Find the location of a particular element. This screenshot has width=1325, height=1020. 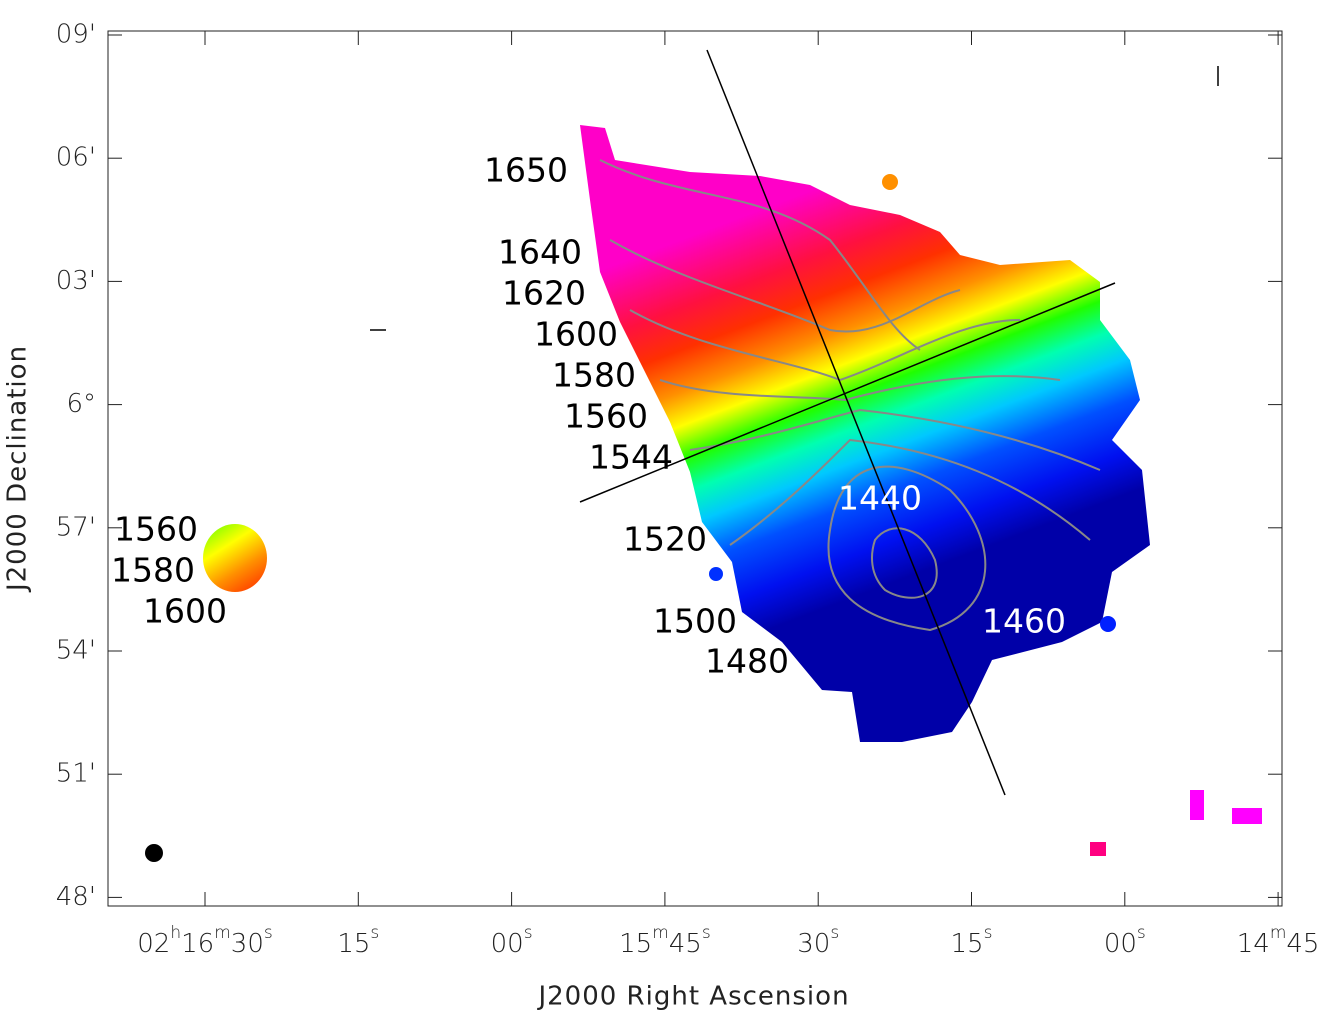

minor-axis is located at coordinates (847, 392).